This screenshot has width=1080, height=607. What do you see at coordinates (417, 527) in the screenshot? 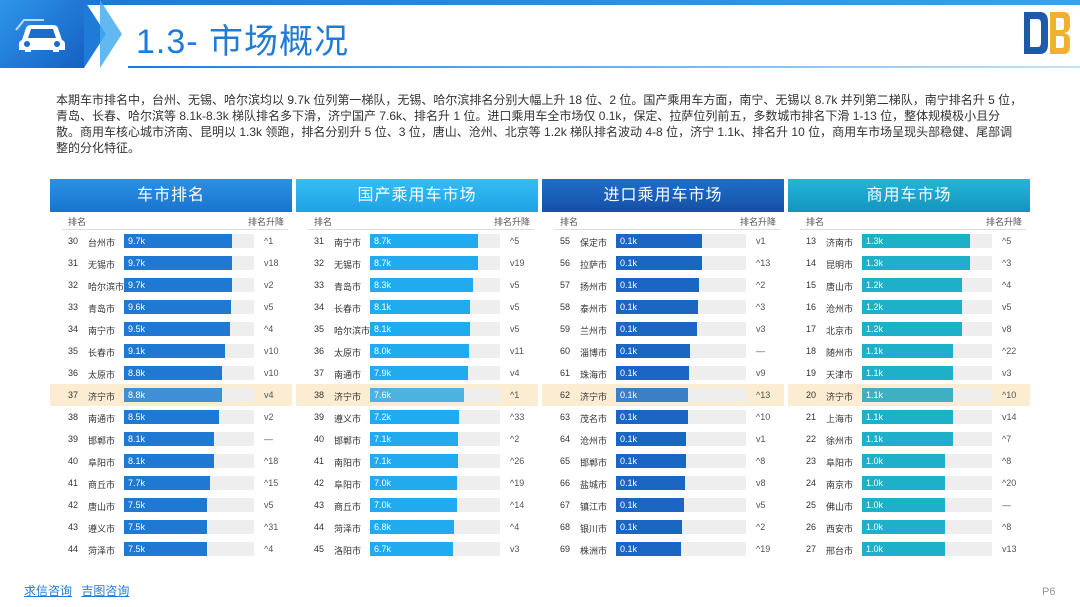
I see `ranking-row: 44 菏泽市 6.8k ^4` at bounding box center [417, 527].